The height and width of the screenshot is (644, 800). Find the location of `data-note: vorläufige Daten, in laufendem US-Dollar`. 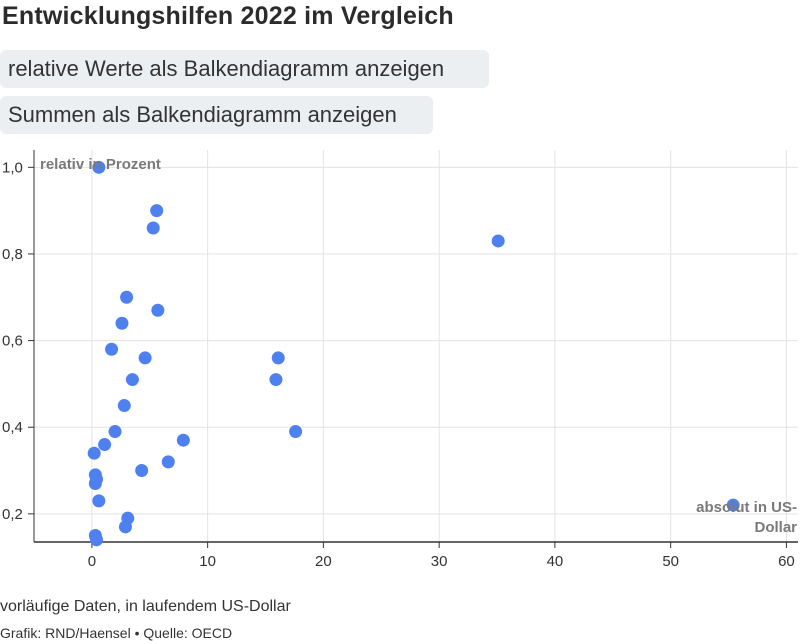

data-note: vorläufige Daten, in laufendem US-Dollar is located at coordinates (145, 606).